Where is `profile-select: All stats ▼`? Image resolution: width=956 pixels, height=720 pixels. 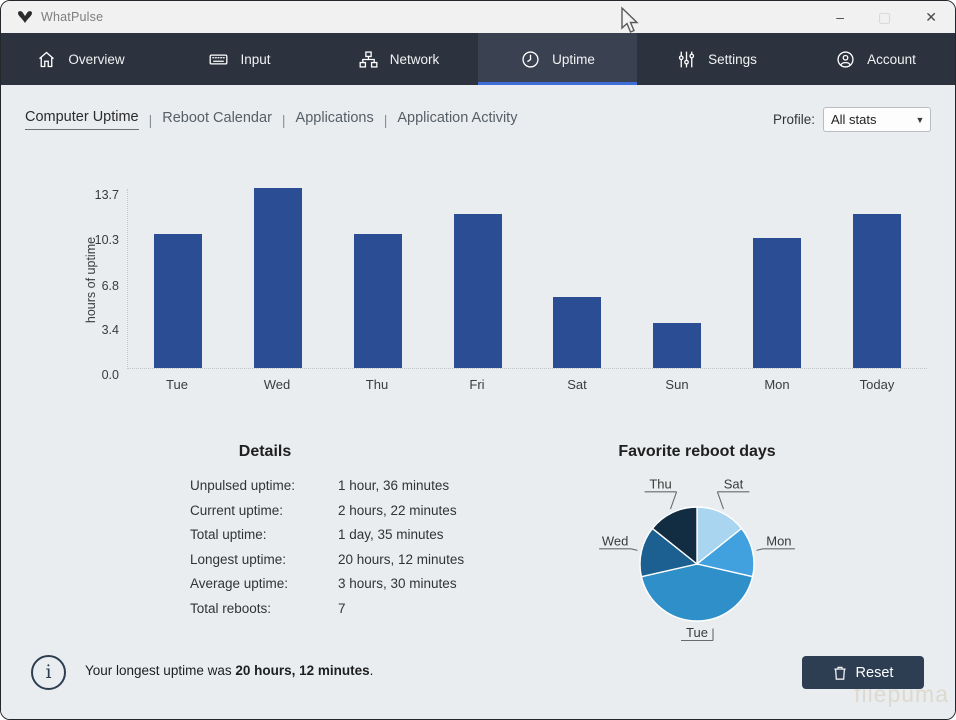
profile-select: All stats ▼ is located at coordinates (877, 119).